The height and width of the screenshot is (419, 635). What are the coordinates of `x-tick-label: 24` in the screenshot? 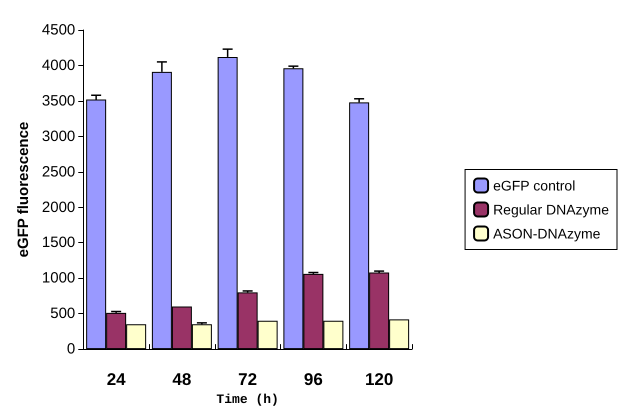 It's located at (116, 380).